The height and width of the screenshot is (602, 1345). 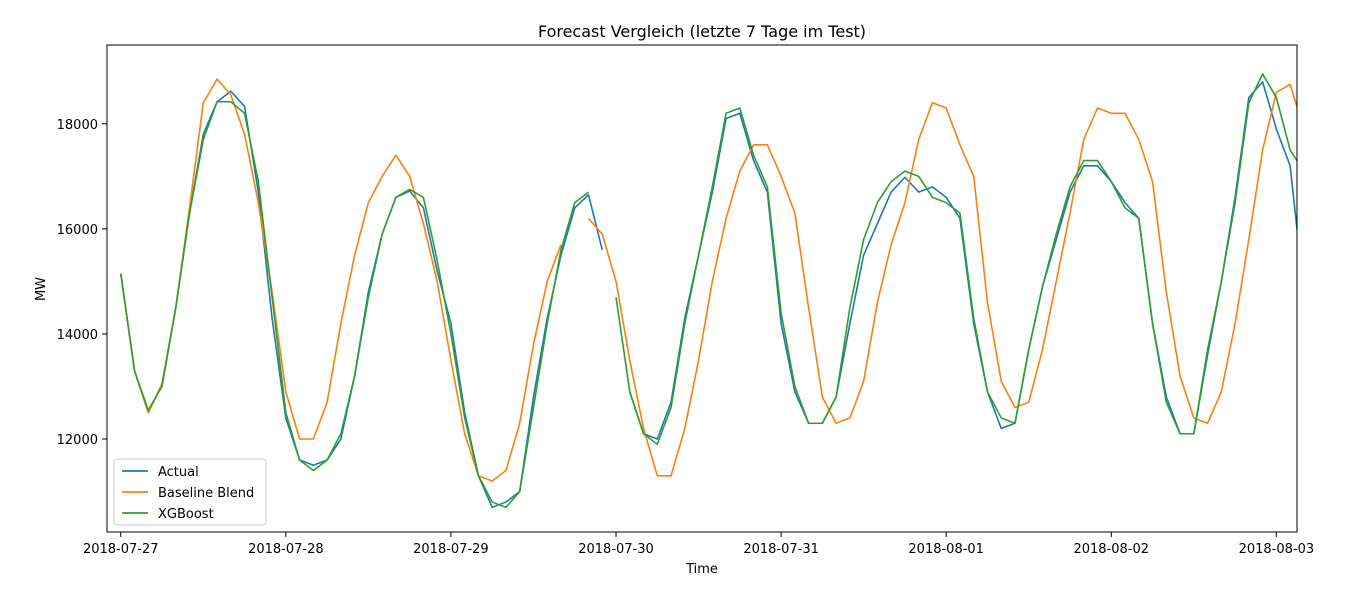 I want to click on legend-label: Baseline Blend, so click(x=206, y=493).